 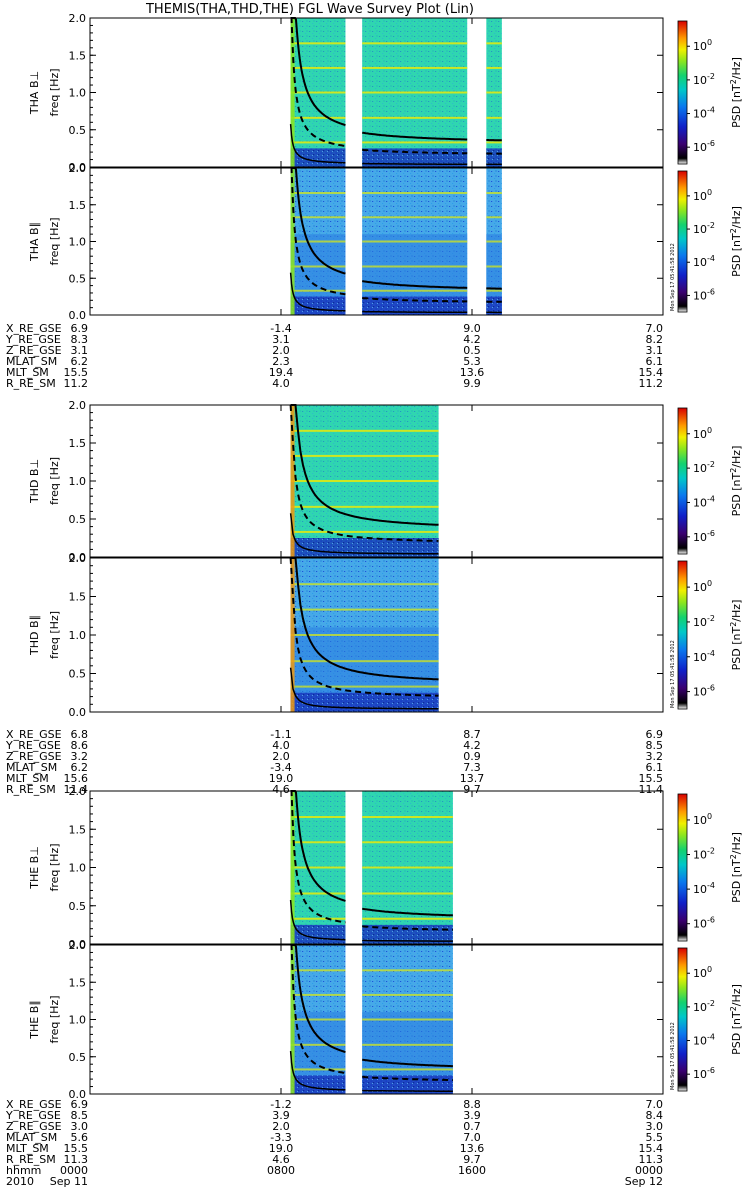 I want to click on ephemeris-row-name: Z_RE_GSE, so click(x=34, y=756).